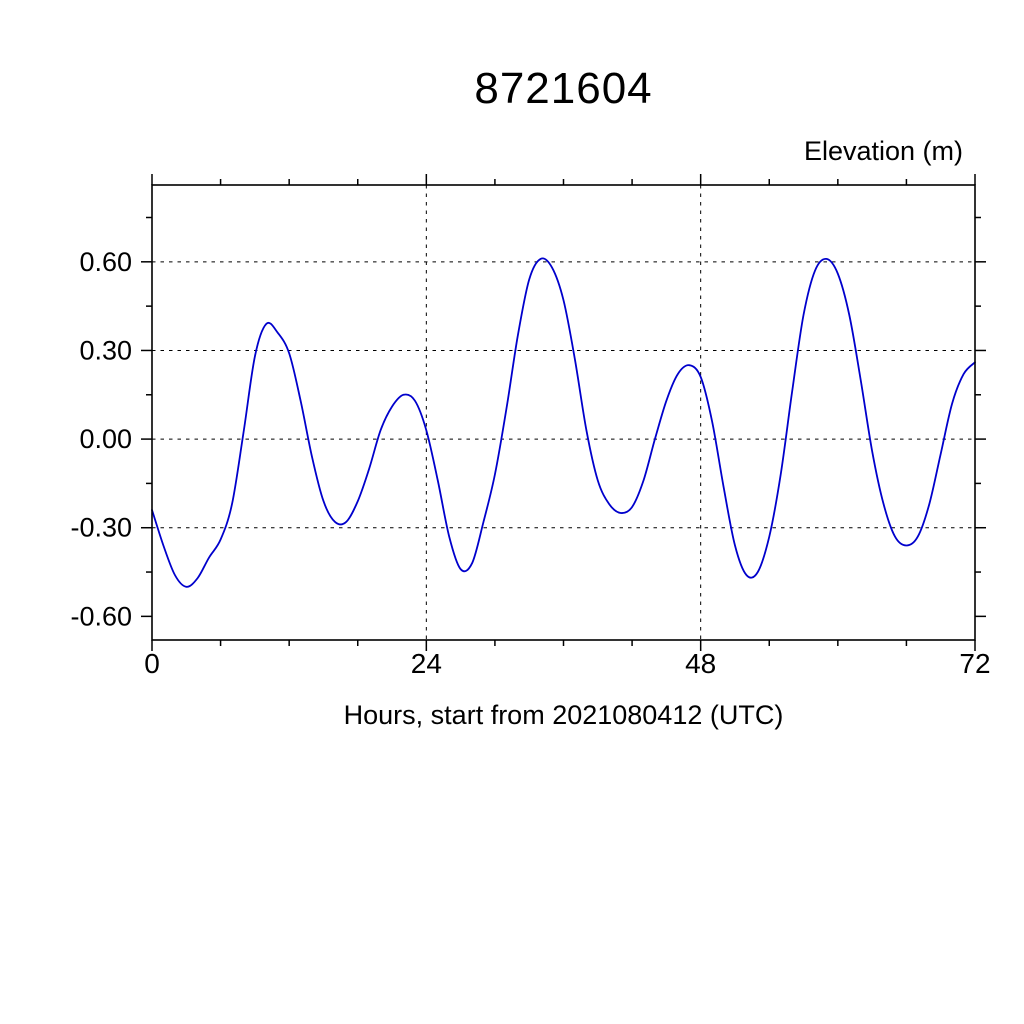  I want to click on y-tick-label: 0.30, so click(105, 350).